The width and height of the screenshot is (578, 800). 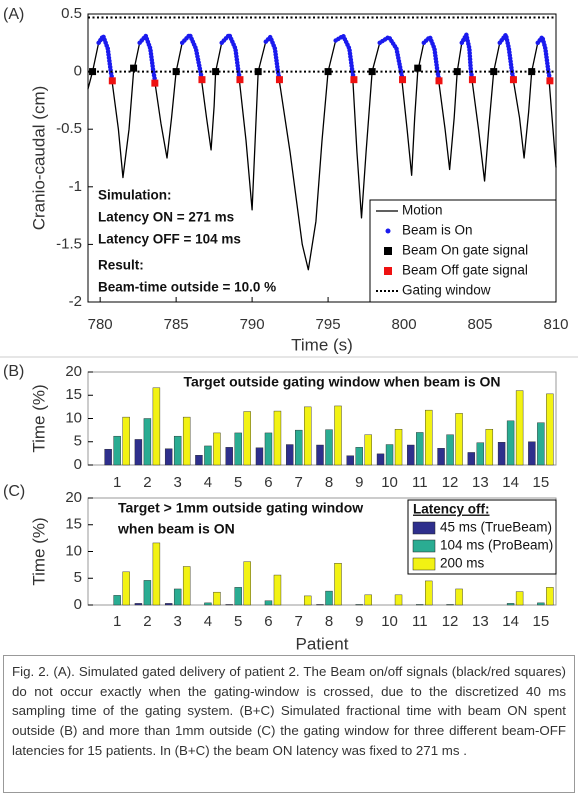 What do you see at coordinates (324, 57) in the screenshot?
I see `beam-on-dots` at bounding box center [324, 57].